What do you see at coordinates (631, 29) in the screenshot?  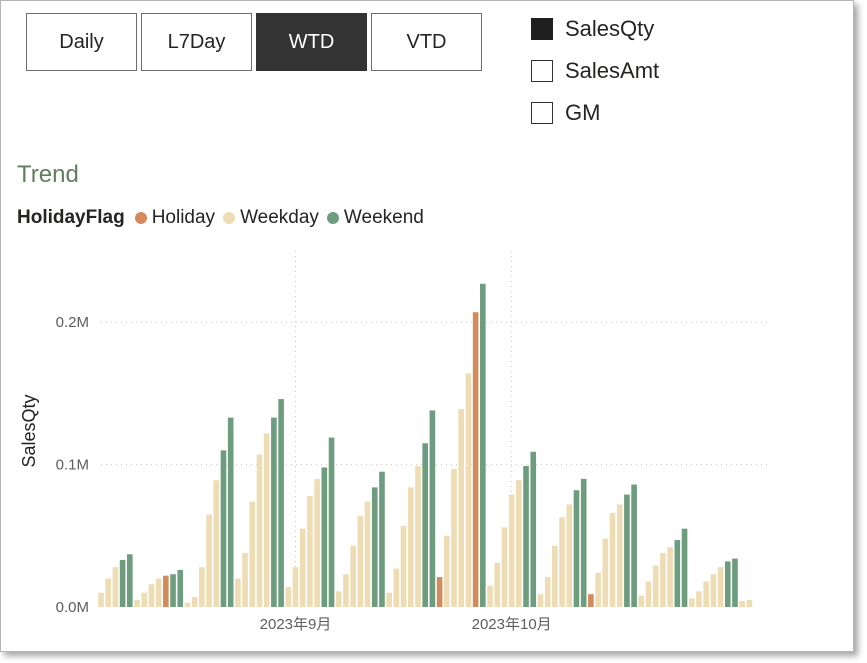 I see `measure-salesqty: SalesQty` at bounding box center [631, 29].